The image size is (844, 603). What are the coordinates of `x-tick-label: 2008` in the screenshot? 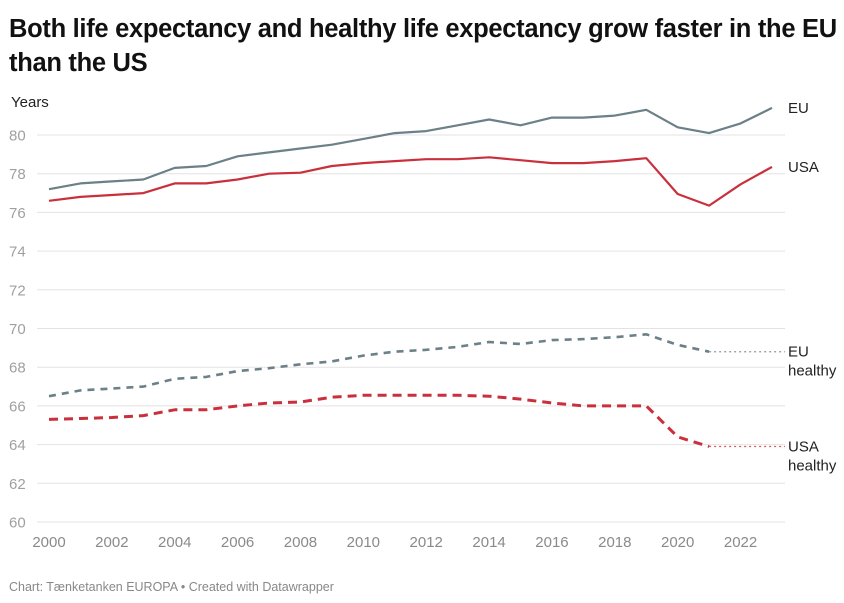 It's located at (300, 542).